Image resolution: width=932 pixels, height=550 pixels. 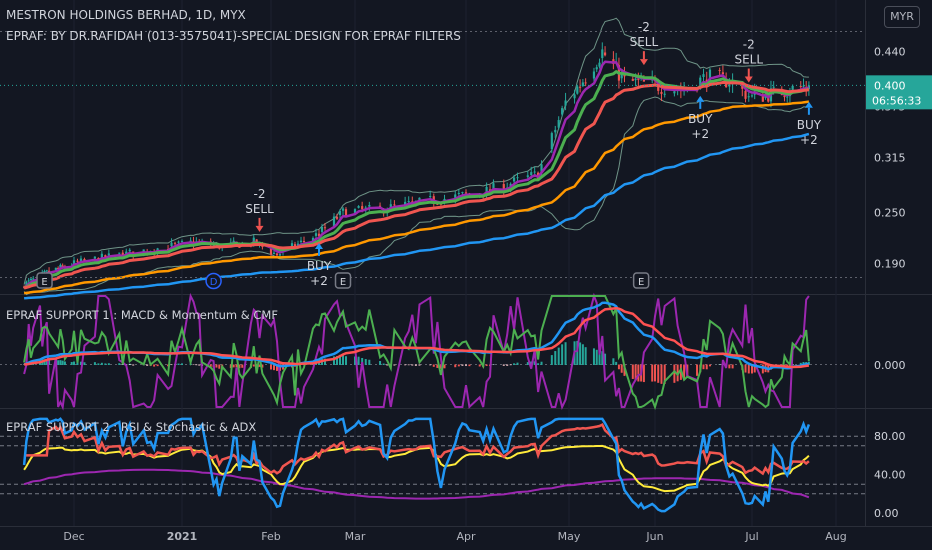 What do you see at coordinates (809, 140) in the screenshot?
I see `buy-signal-label: +2` at bounding box center [809, 140].